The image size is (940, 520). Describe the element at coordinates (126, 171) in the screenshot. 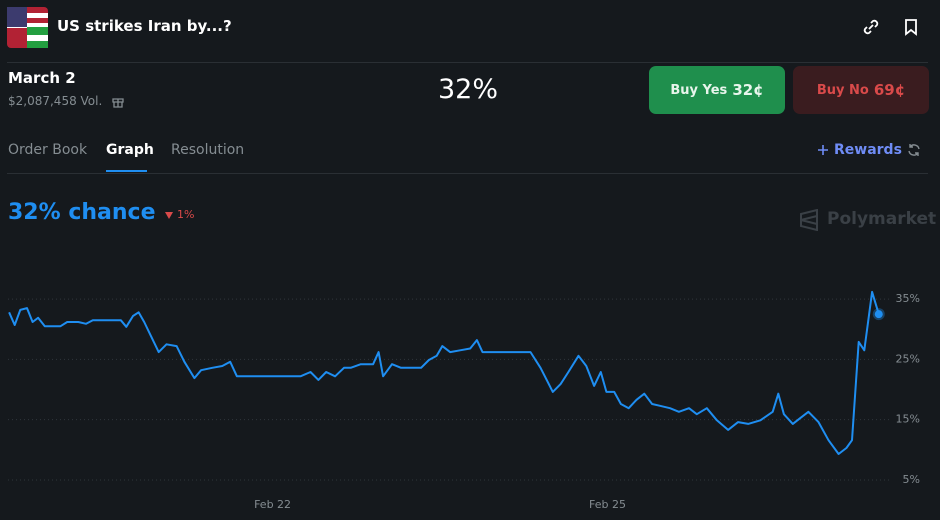

I see `tab-underline` at that location.